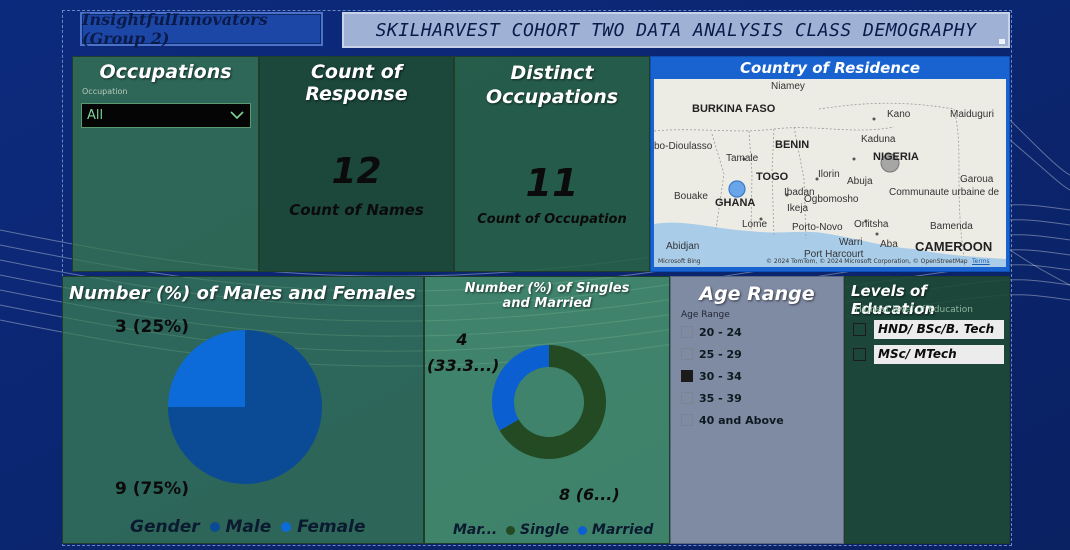 The image size is (1070, 550). I want to click on map-label: GHANA, so click(735, 203).